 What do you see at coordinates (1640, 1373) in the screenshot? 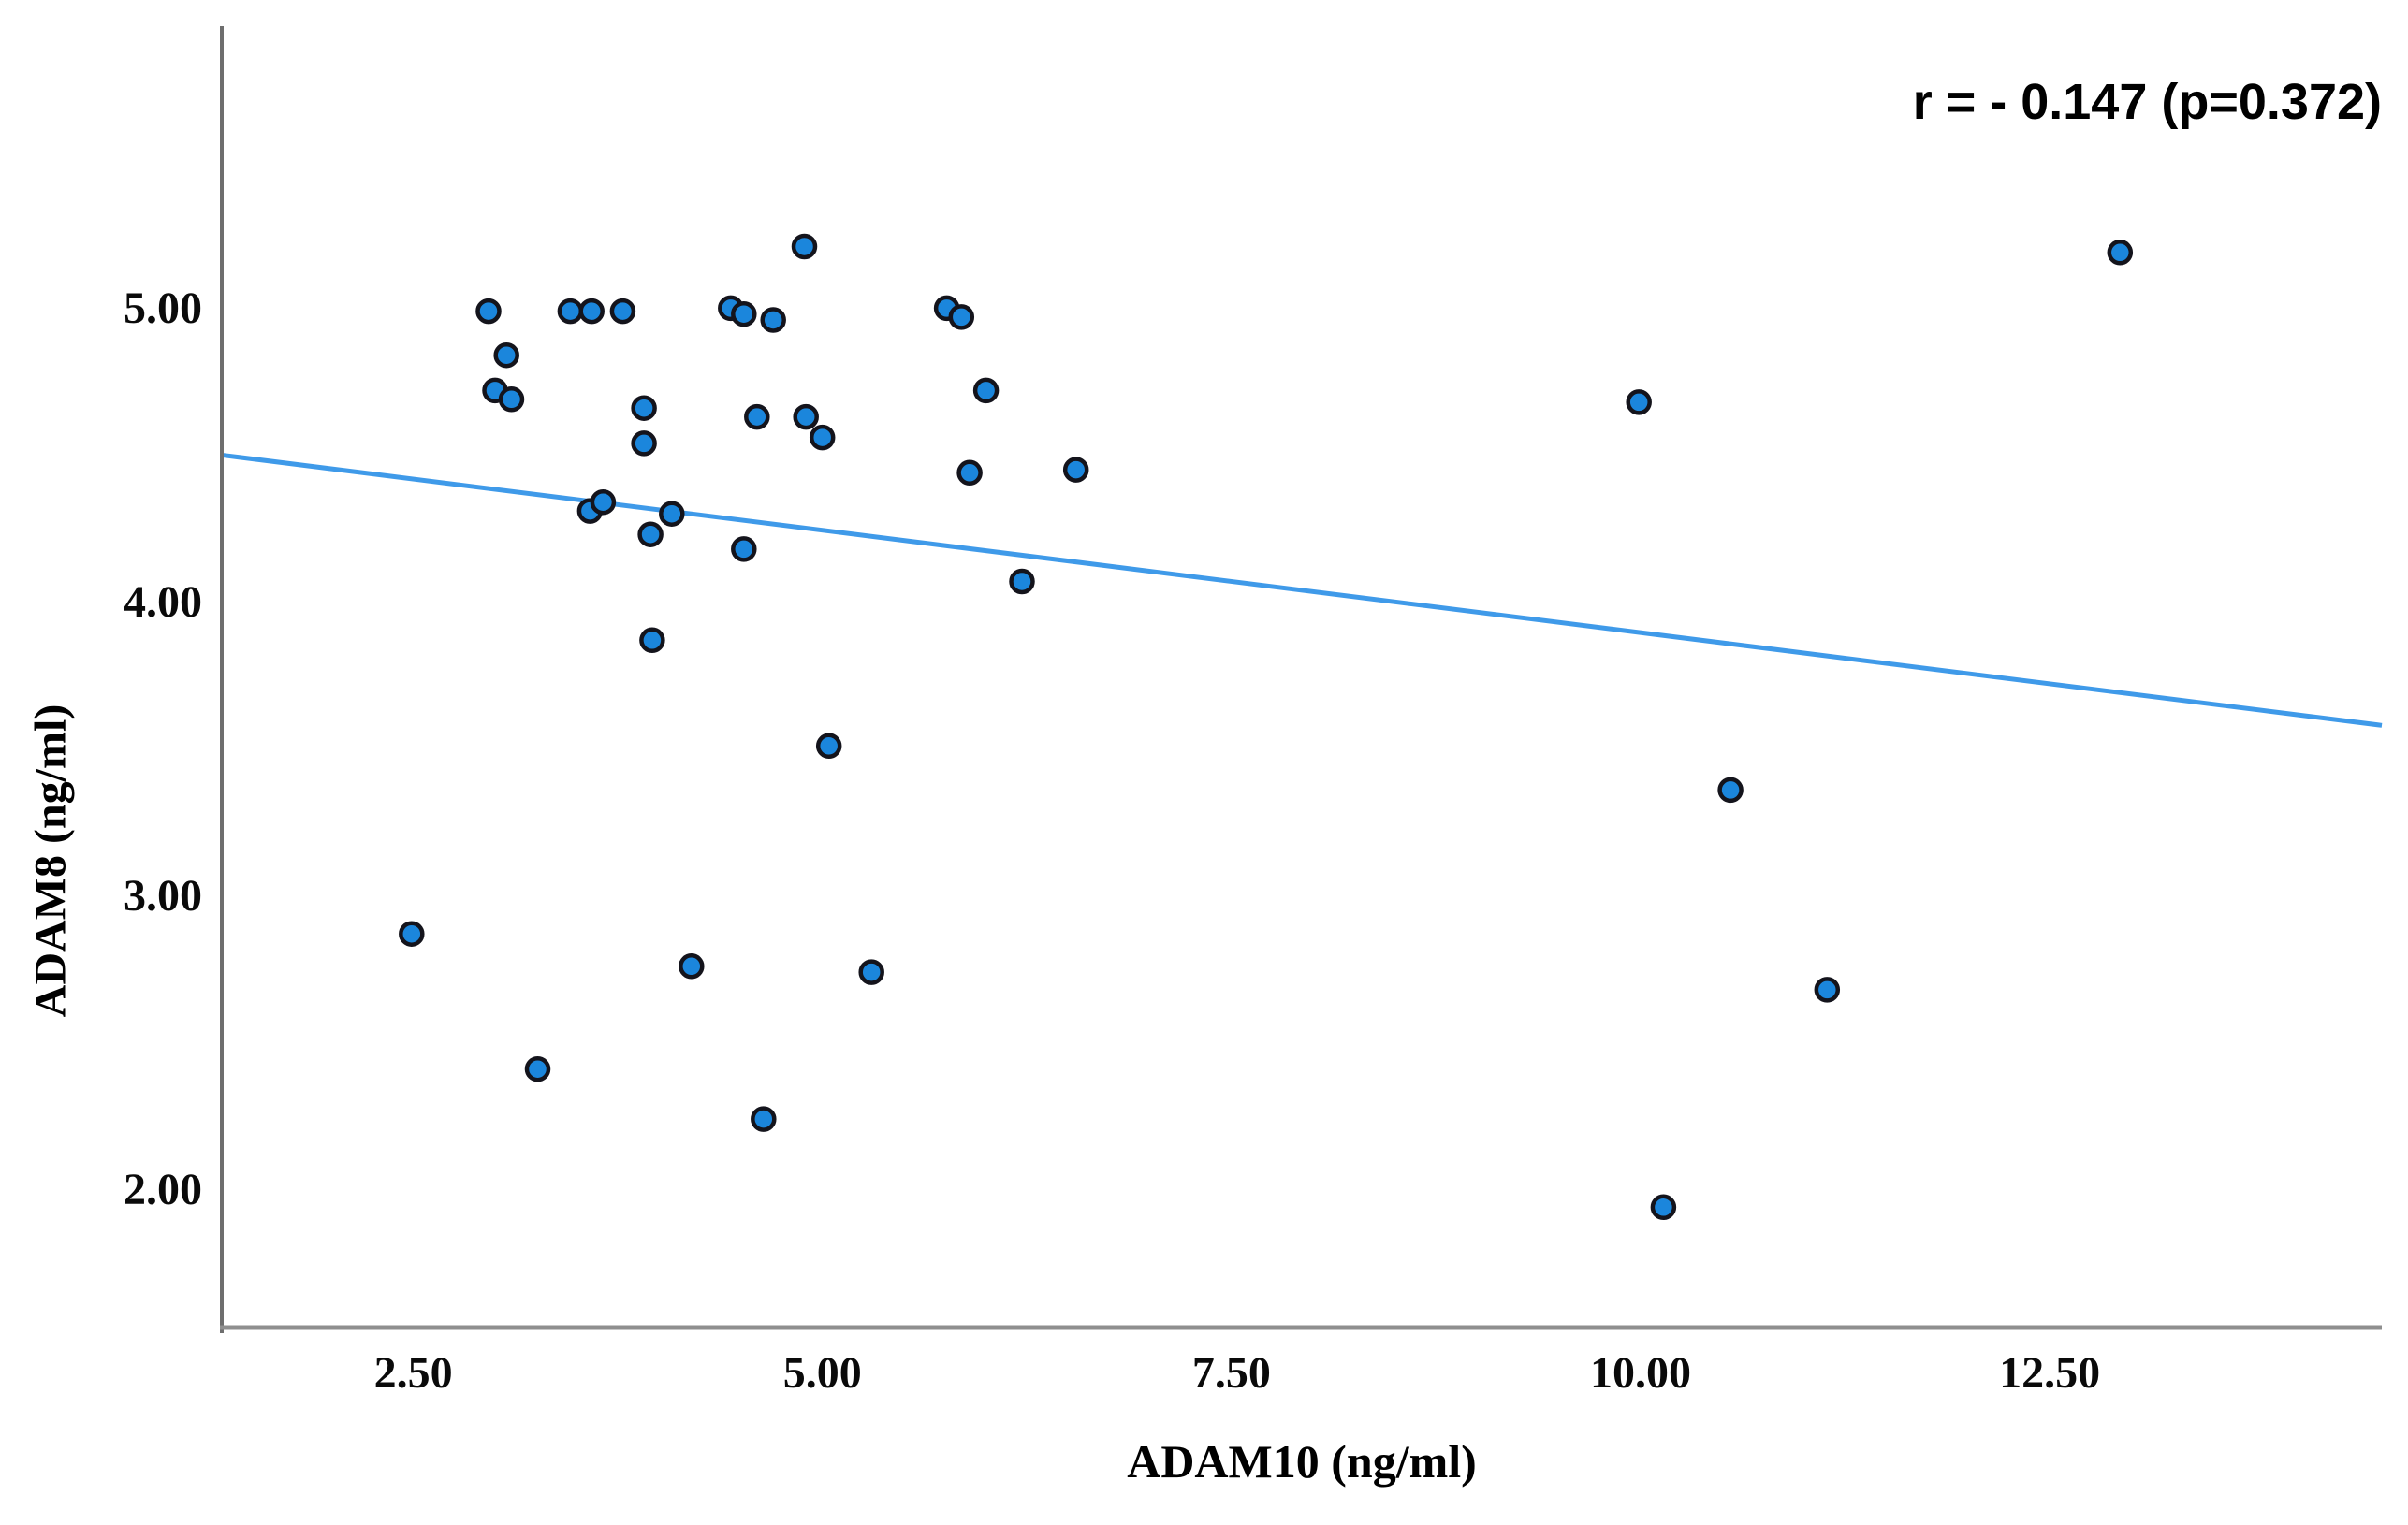
I see `x-tick-label: 10.00` at bounding box center [1640, 1373].